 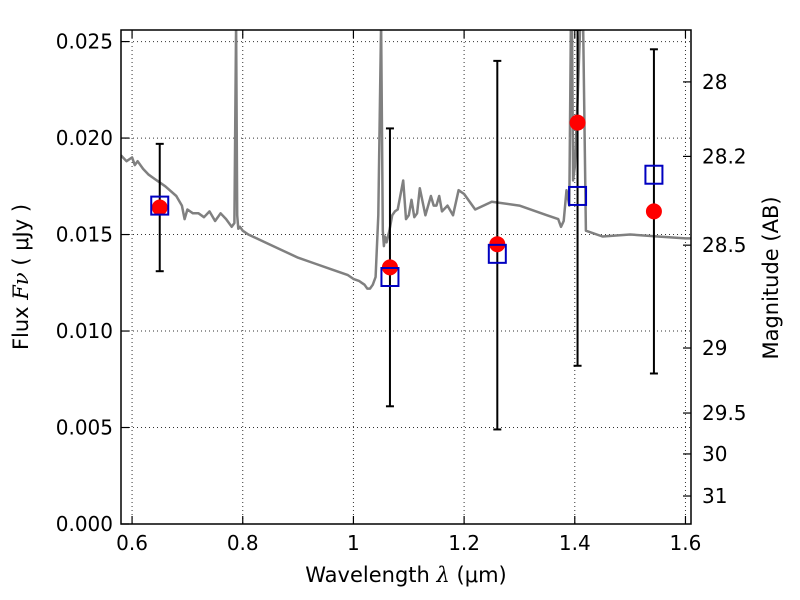 What do you see at coordinates (21, 277) in the screenshot?
I see `y-axis-title: Flux Fν ( μJy )` at bounding box center [21, 277].